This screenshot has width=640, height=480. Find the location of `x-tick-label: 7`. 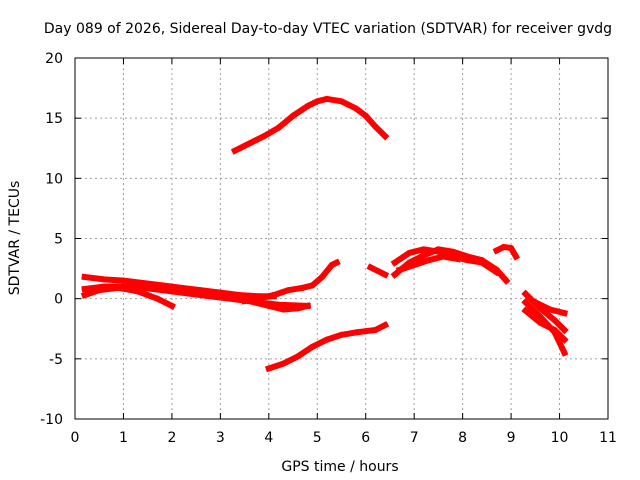

x-tick-label: 7 is located at coordinates (414, 438).